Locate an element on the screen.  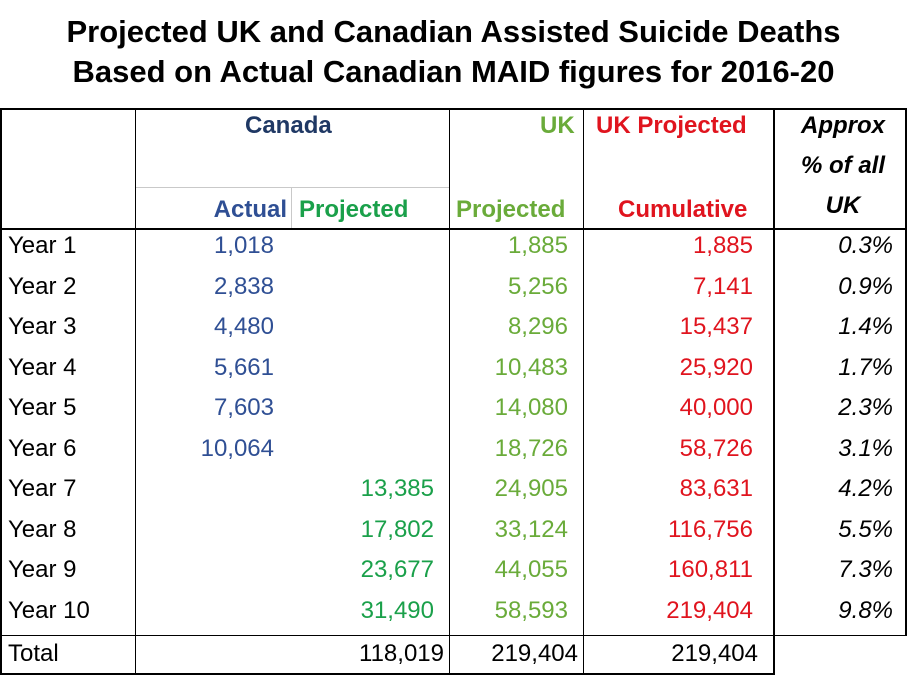
row-approx-pct: 1.7% is located at coordinates (865, 367).